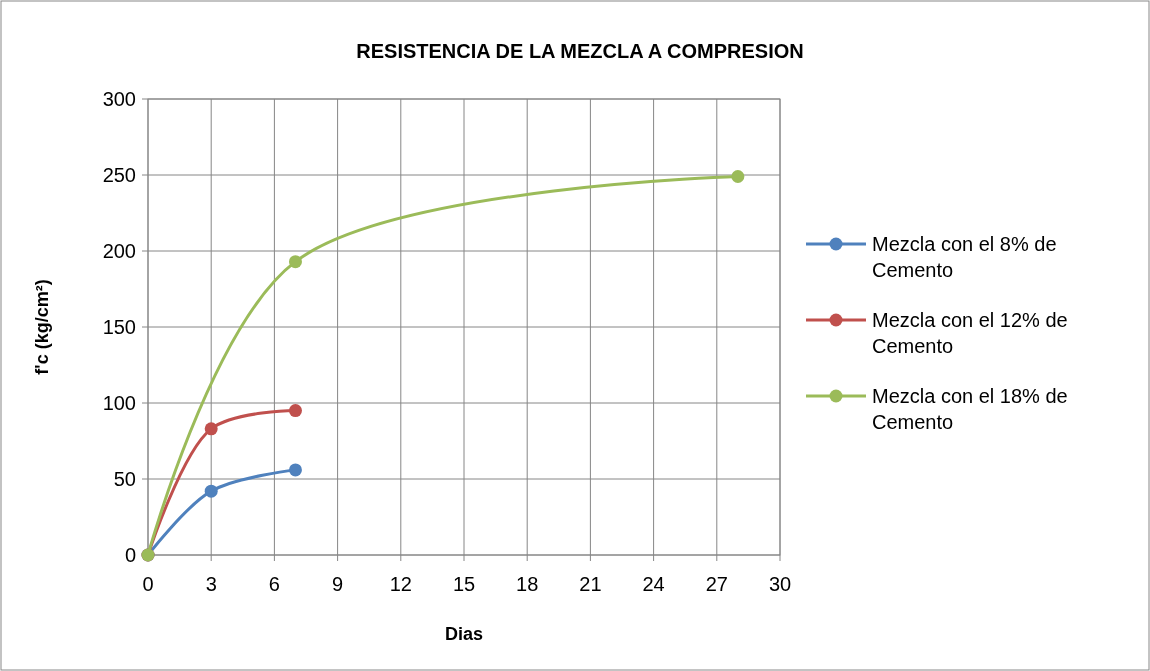 The image size is (1150, 671). Describe the element at coordinates (970, 409) in the screenshot. I see `legend-label: Mezcla con el 18% de Cemento` at that location.